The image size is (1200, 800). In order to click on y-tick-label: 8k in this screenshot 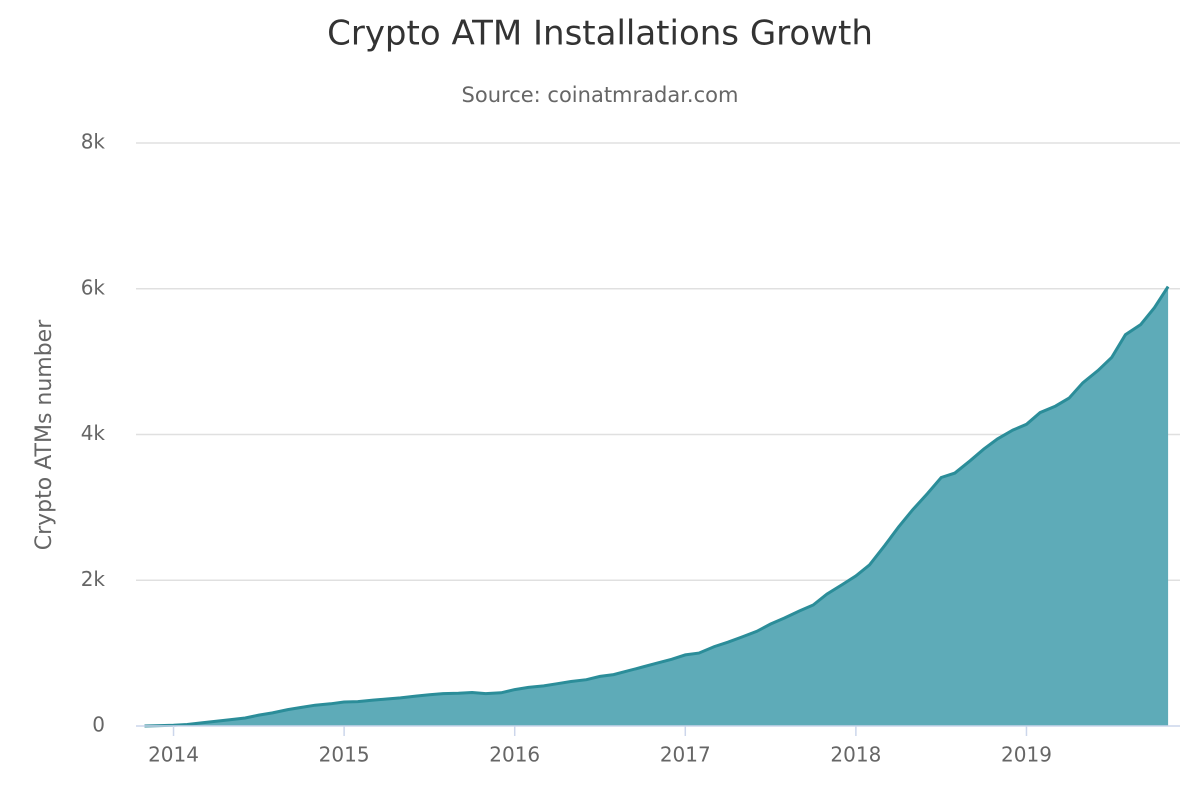, I will do `click(93, 142)`.